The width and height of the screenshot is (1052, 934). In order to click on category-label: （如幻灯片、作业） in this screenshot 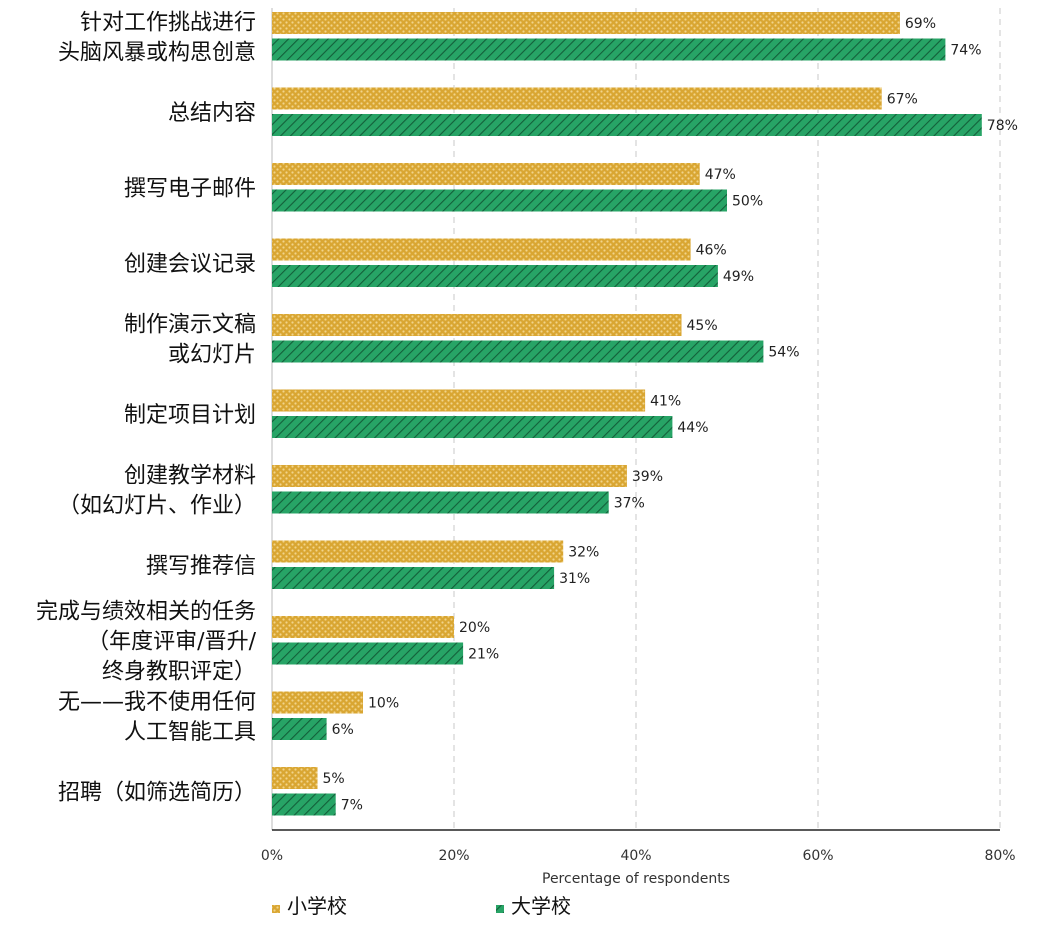, I will do `click(157, 505)`.